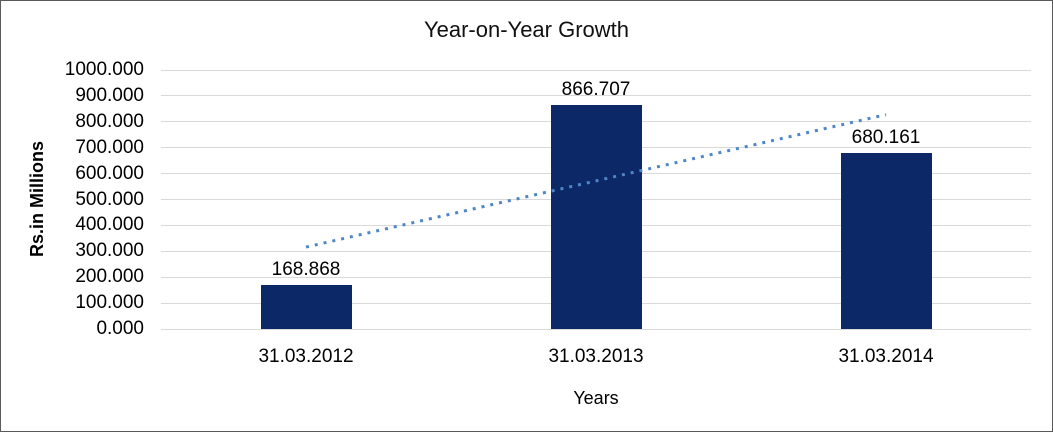 The image size is (1053, 432). I want to click on x-axis-tick-label: 31.03.2014, so click(886, 356).